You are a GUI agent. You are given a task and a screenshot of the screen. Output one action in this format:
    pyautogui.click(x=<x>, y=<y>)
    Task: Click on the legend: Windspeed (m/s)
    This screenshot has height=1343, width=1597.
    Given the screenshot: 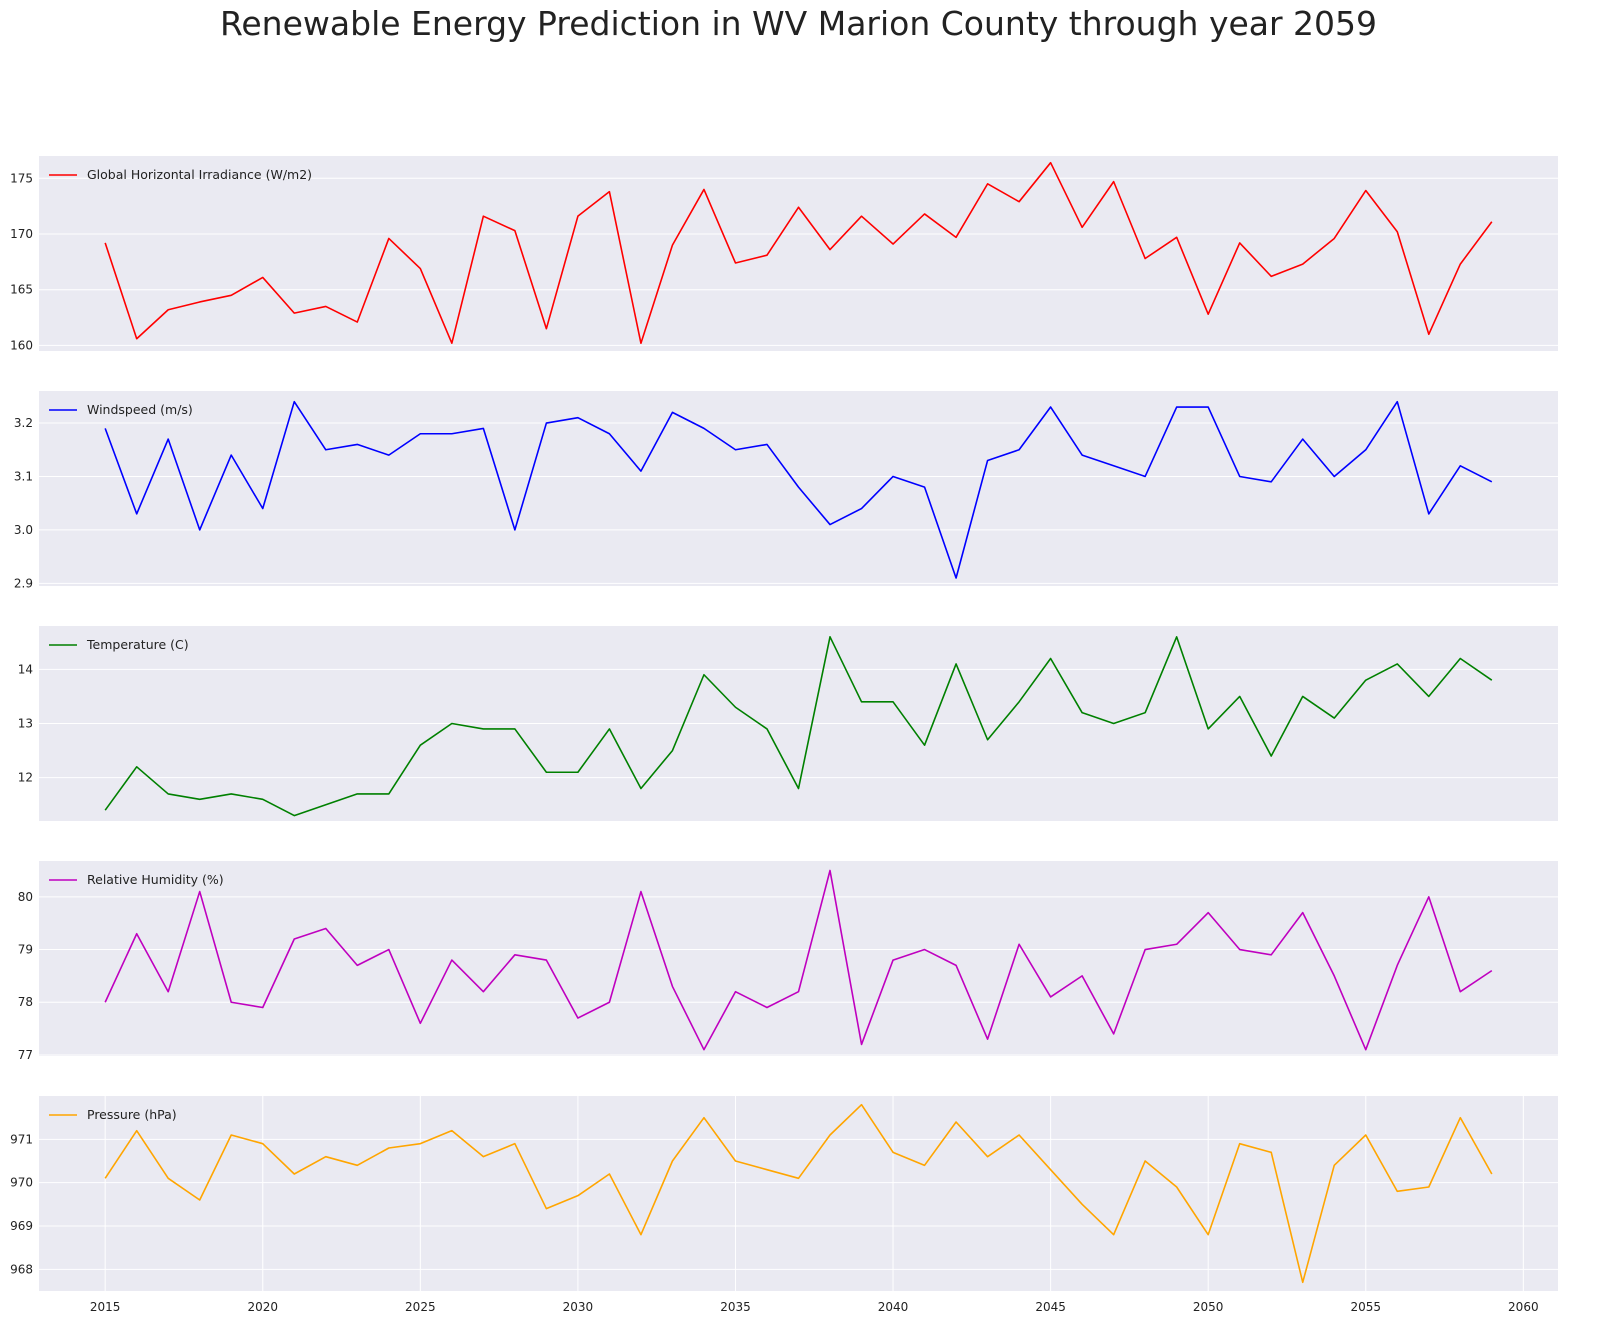 What is the action you would take?
    pyautogui.click(x=121, y=409)
    